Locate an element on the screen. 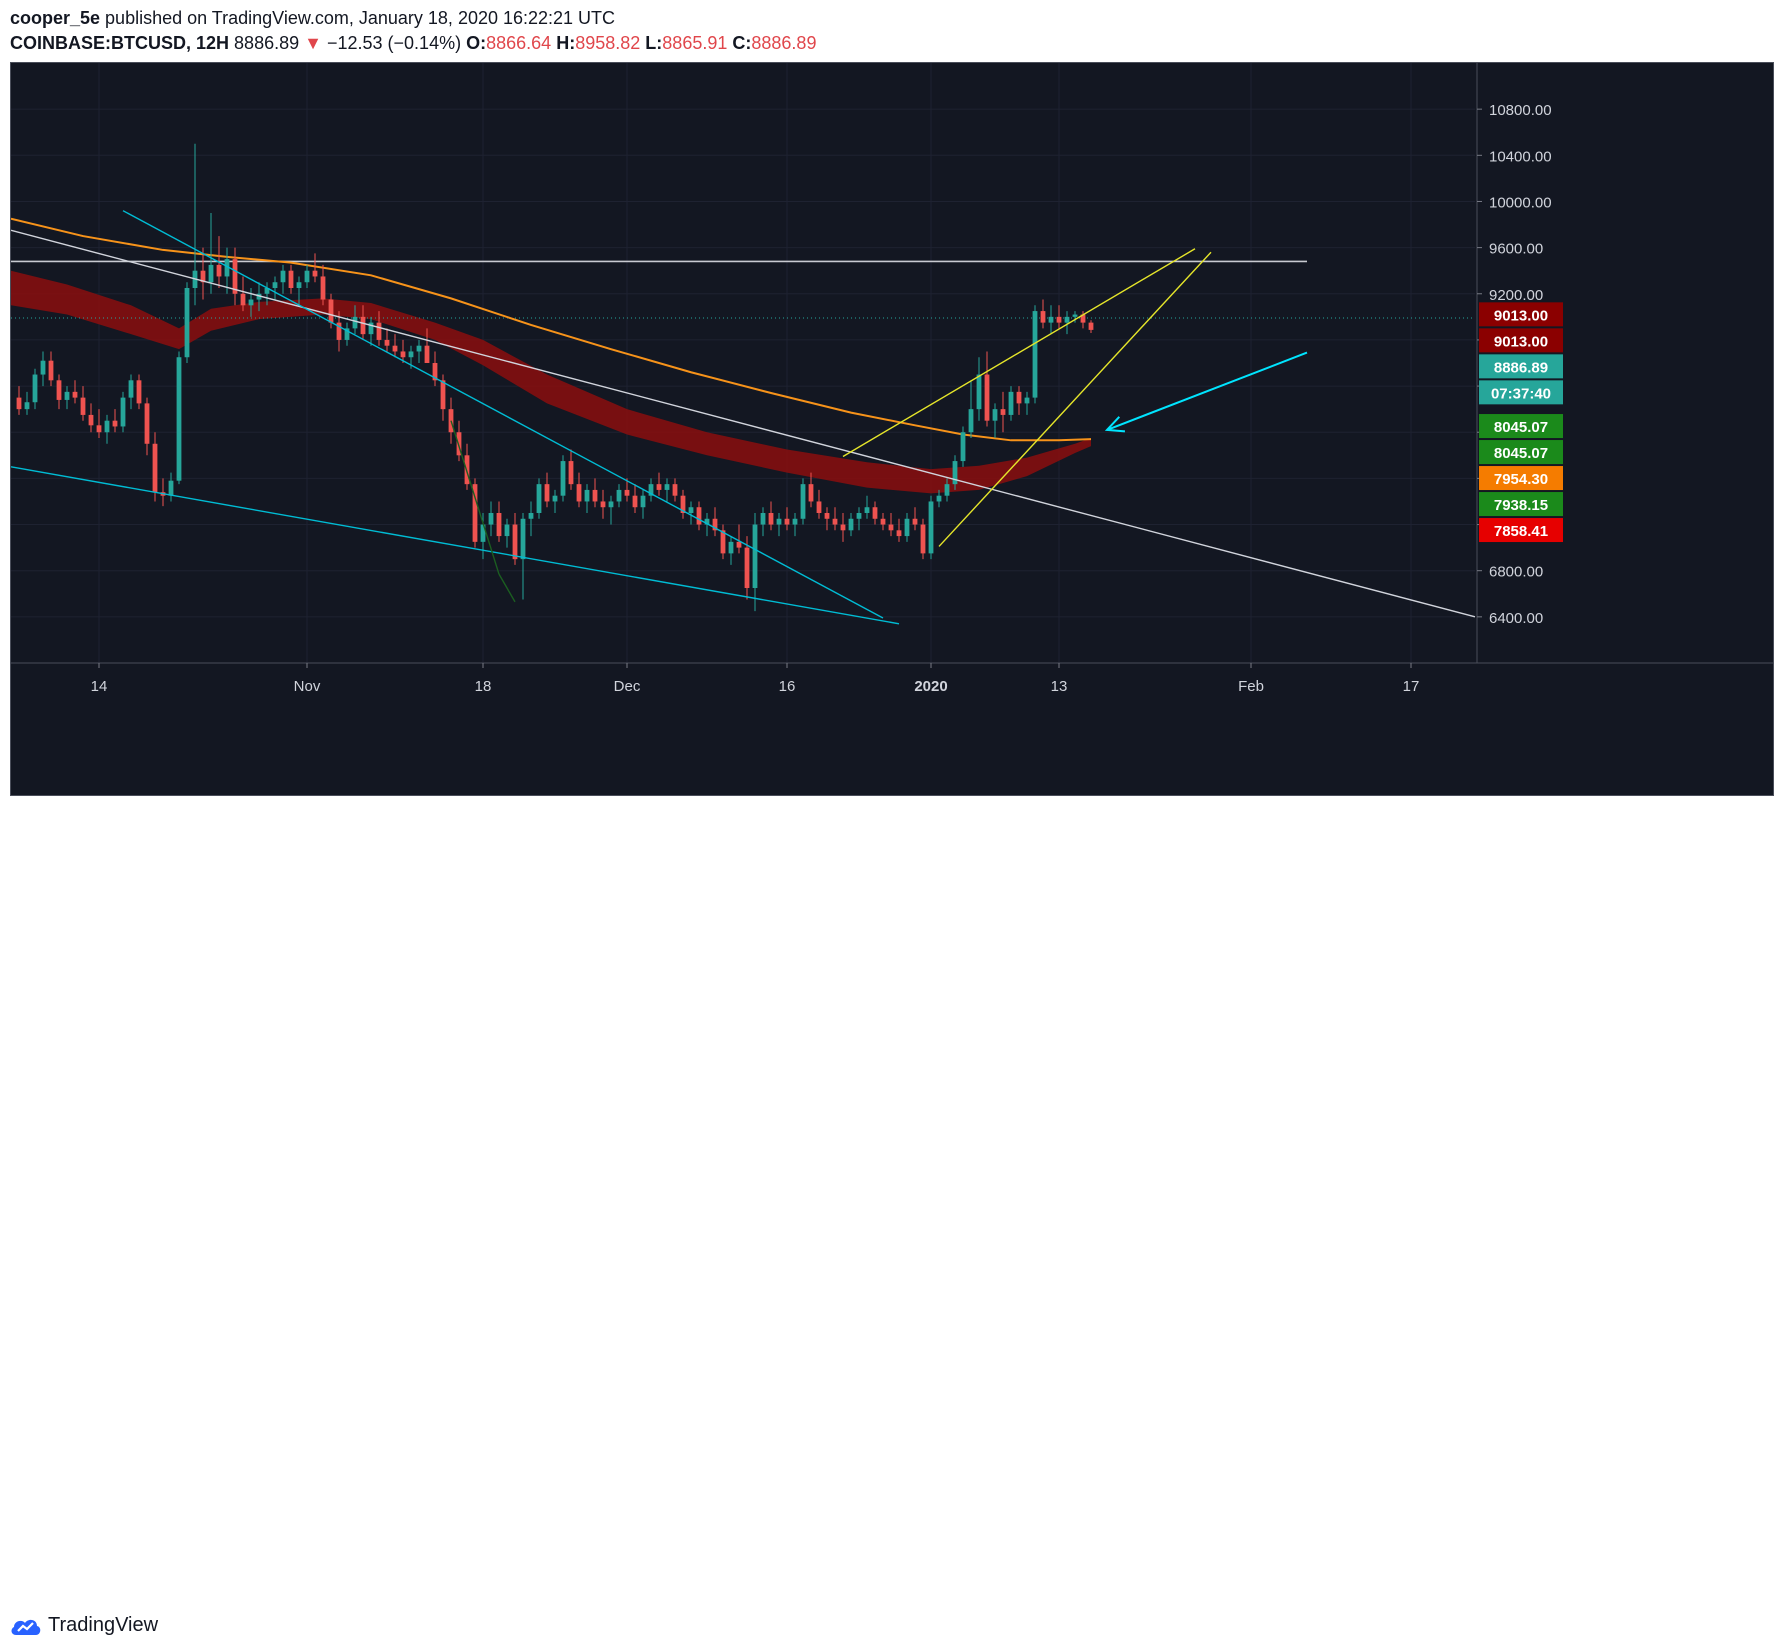  price-label-text: 07:37:40 is located at coordinates (1521, 393).